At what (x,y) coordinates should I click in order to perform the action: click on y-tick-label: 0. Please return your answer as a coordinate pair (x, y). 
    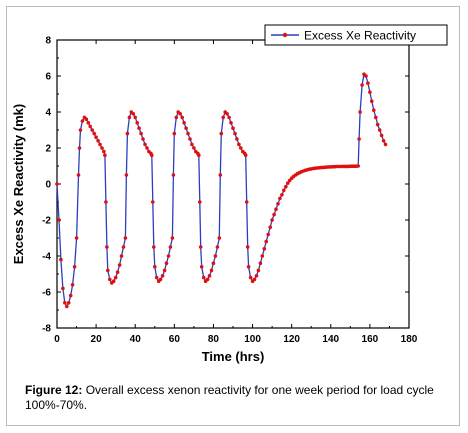
    Looking at the image, I should click on (48, 185).